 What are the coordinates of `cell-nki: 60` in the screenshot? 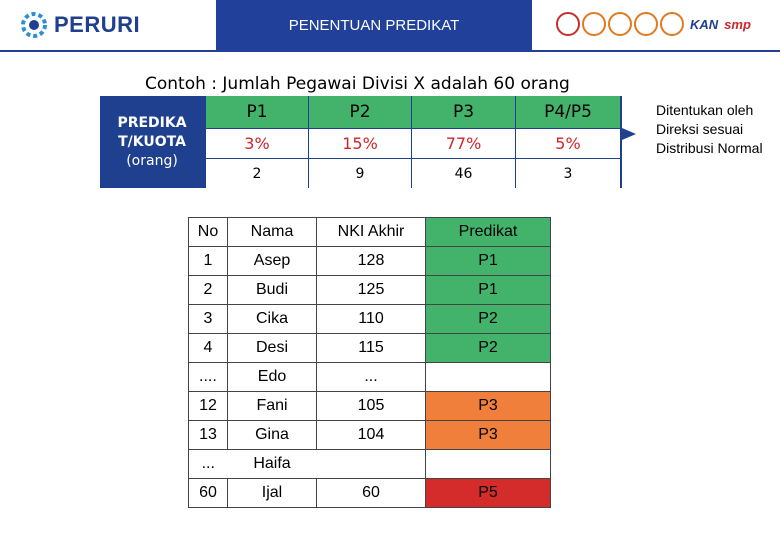 It's located at (371, 493).